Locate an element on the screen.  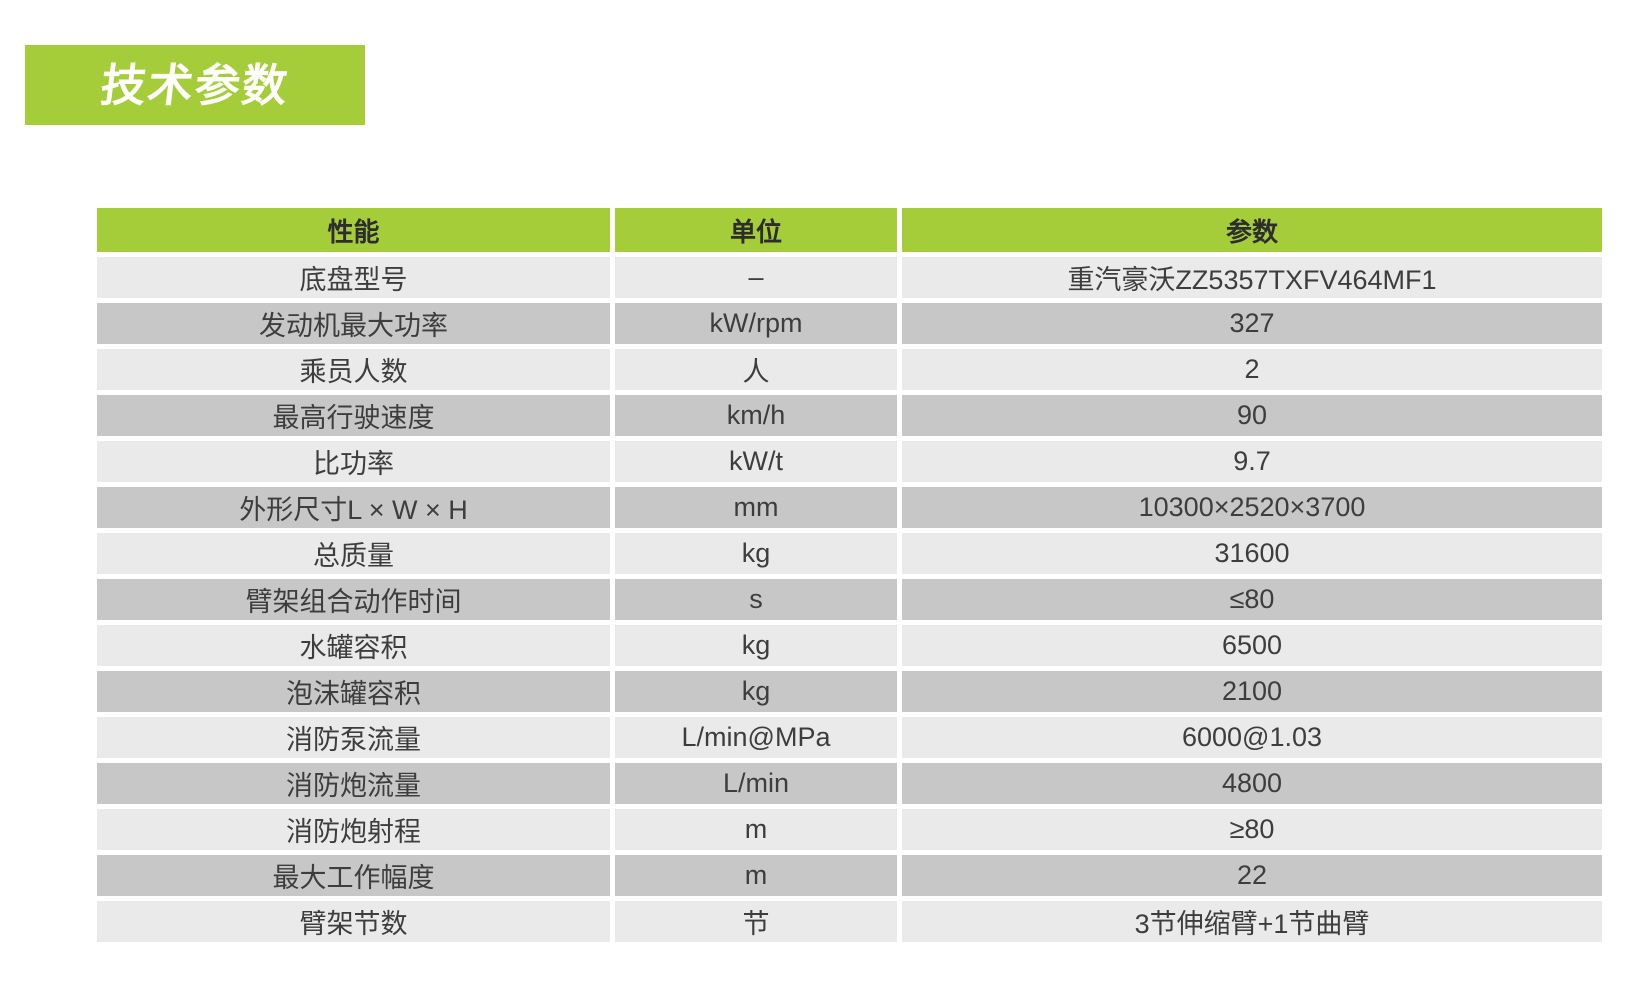
row-parameter-value: 重汽豪沃ZZ5357TXFV464MF1 is located at coordinates (1252, 277).